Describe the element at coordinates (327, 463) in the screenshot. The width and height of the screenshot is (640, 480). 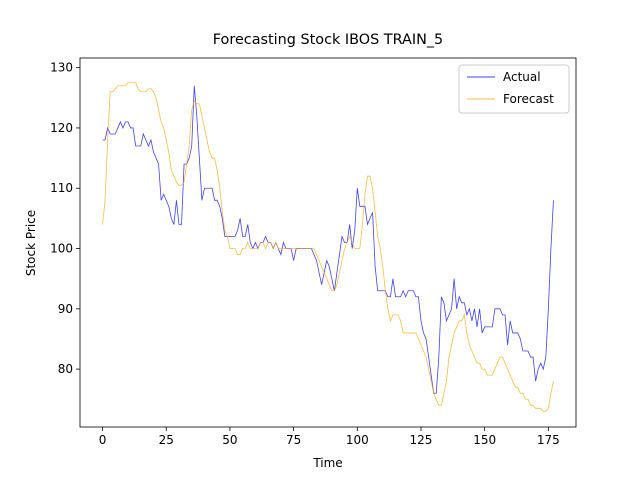
I see `x-axis-label: Time` at that location.